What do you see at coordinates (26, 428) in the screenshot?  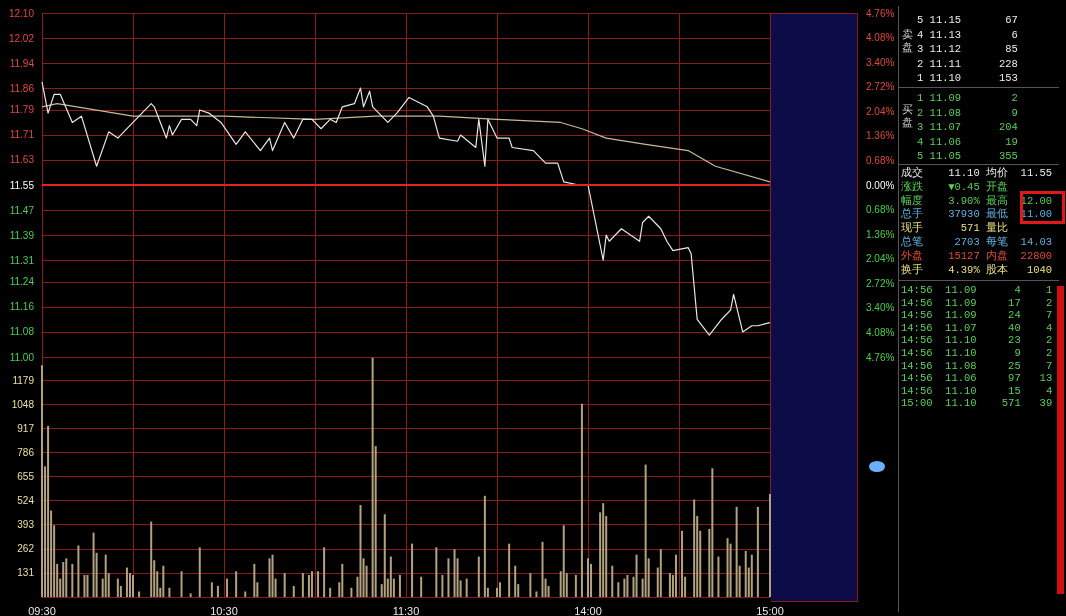 I see `y-tick-label: 917` at bounding box center [26, 428].